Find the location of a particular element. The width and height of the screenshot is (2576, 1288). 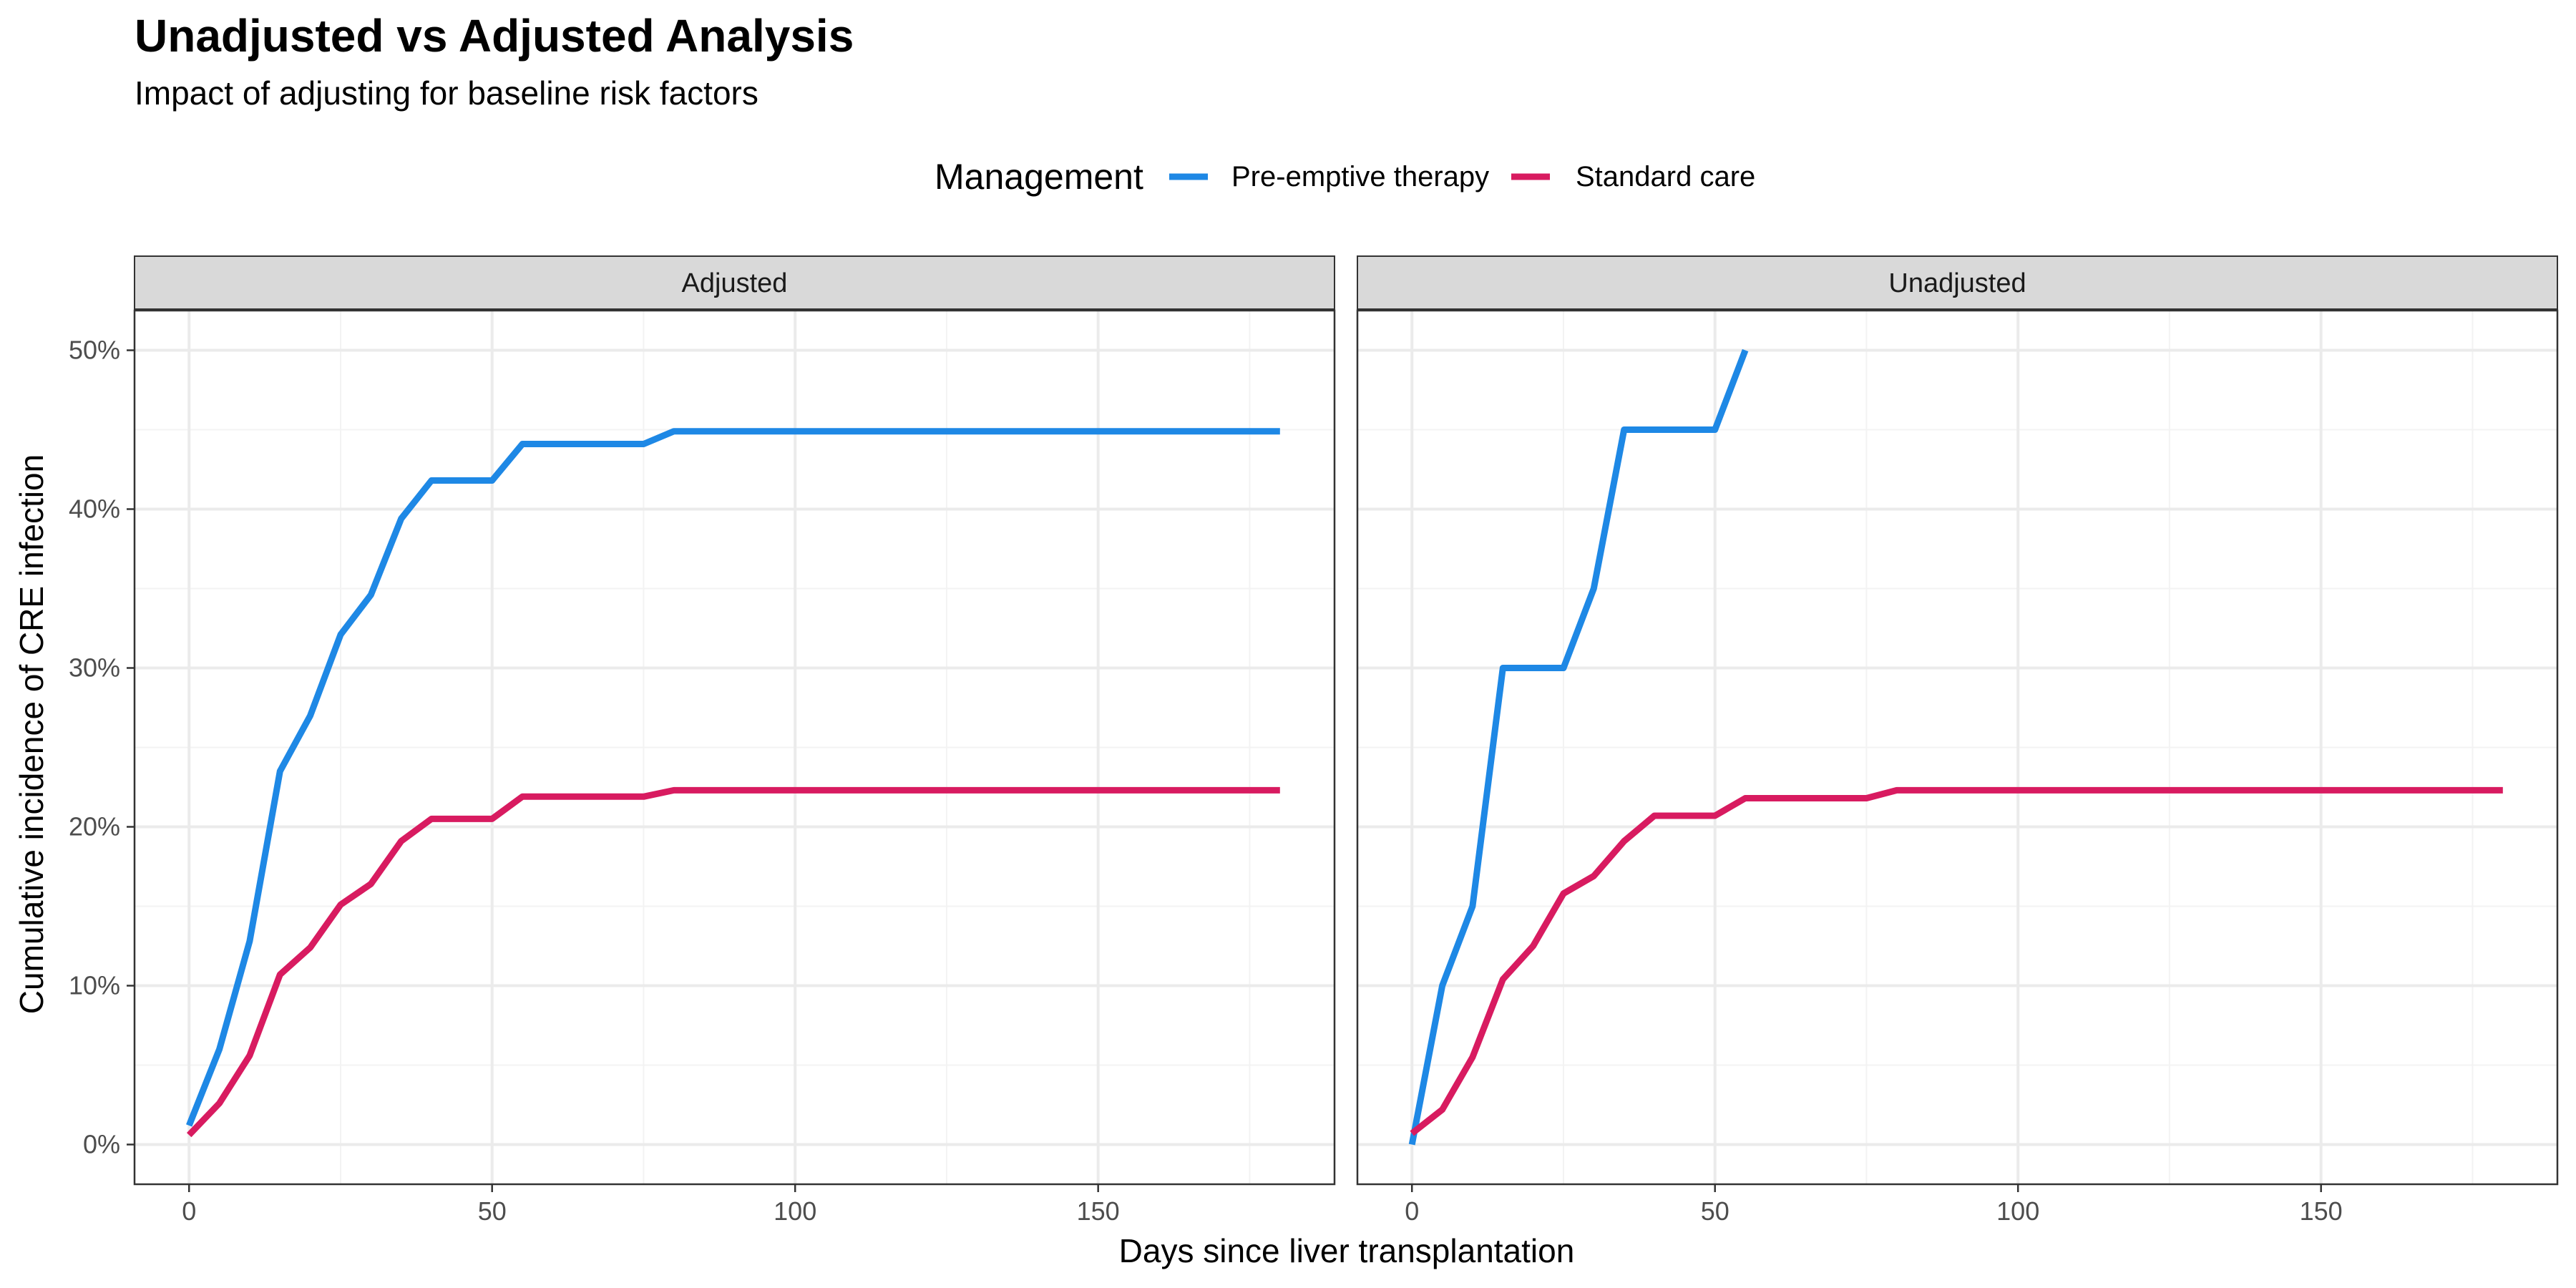

legend-label-pre-emptive: Pre-emptive therapy is located at coordinates (1360, 176).